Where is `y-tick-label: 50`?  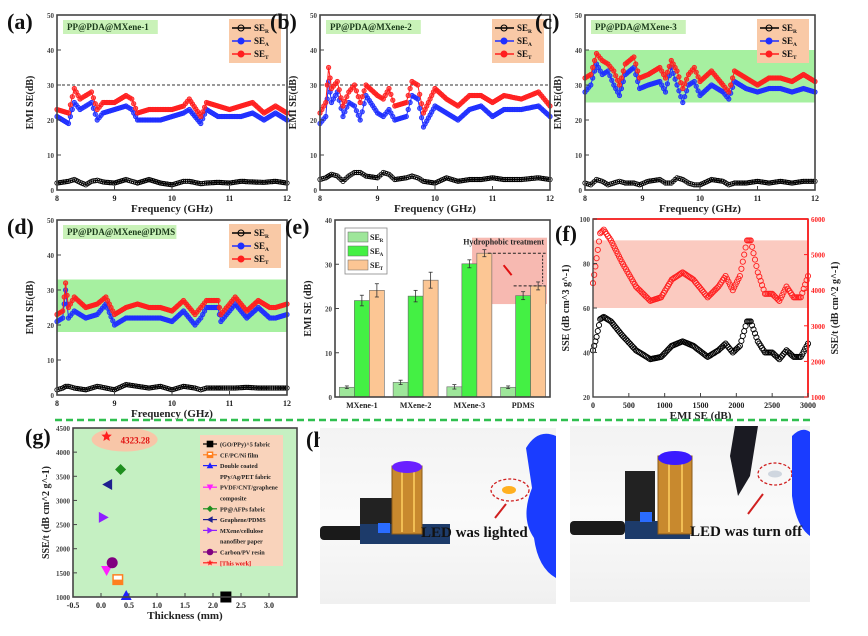
y-tick-label: 50 is located at coordinates (579, 16).